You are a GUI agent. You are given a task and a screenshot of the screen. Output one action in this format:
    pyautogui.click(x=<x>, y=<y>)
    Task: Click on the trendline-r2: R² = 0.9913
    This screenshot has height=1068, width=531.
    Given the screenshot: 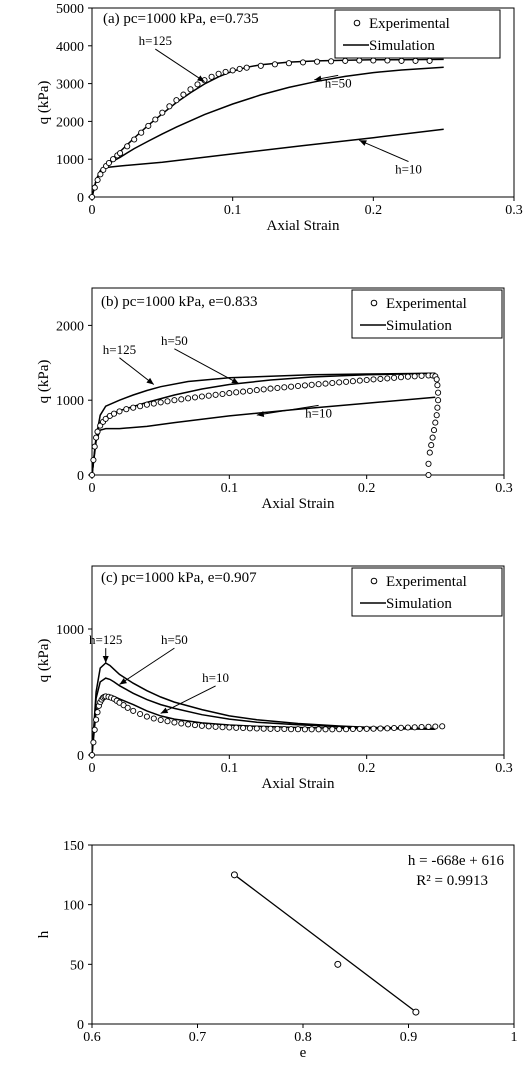 What is the action you would take?
    pyautogui.click(x=452, y=881)
    